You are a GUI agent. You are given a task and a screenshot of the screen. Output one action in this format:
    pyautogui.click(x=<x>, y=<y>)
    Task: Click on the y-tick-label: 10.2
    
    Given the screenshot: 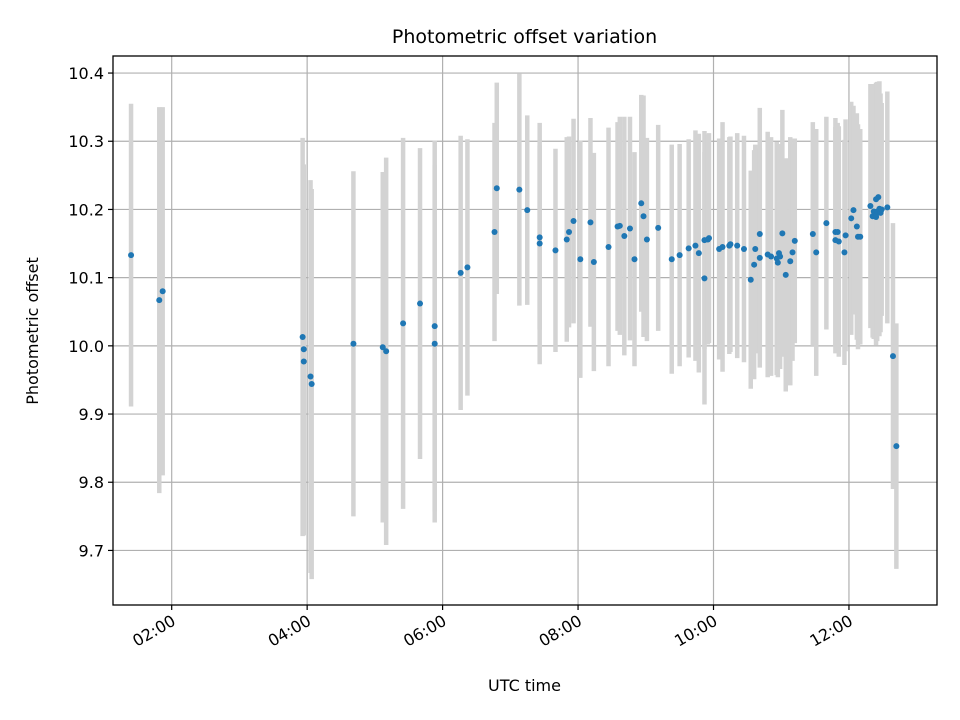 What is the action you would take?
    pyautogui.click(x=86, y=209)
    